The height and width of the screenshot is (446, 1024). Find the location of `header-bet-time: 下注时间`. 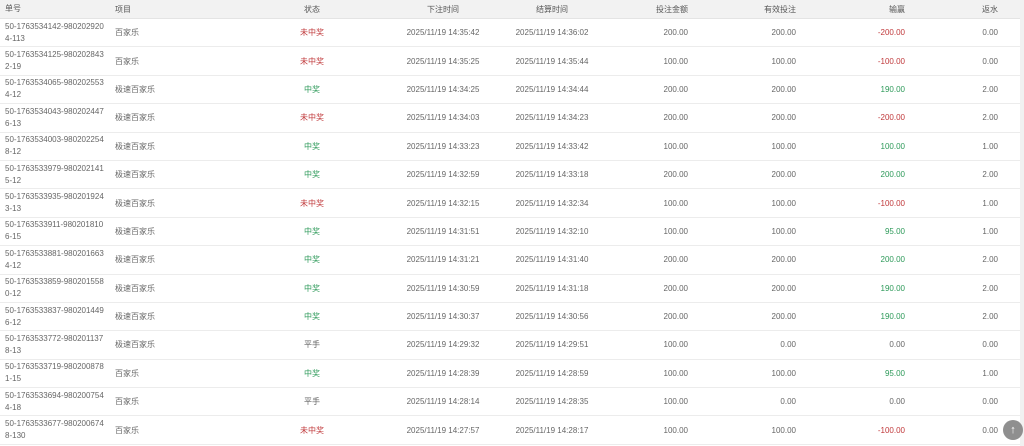

header-bet-time: 下注时间 is located at coordinates (443, 9).